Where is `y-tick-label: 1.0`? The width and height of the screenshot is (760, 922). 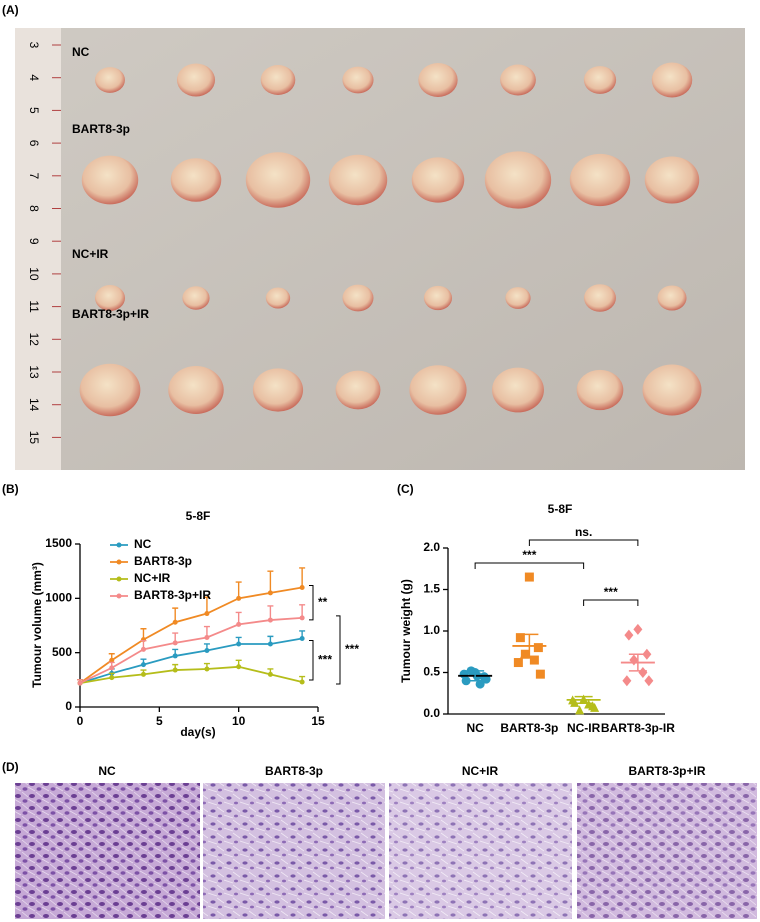 y-tick-label: 1.0 is located at coordinates (431, 630).